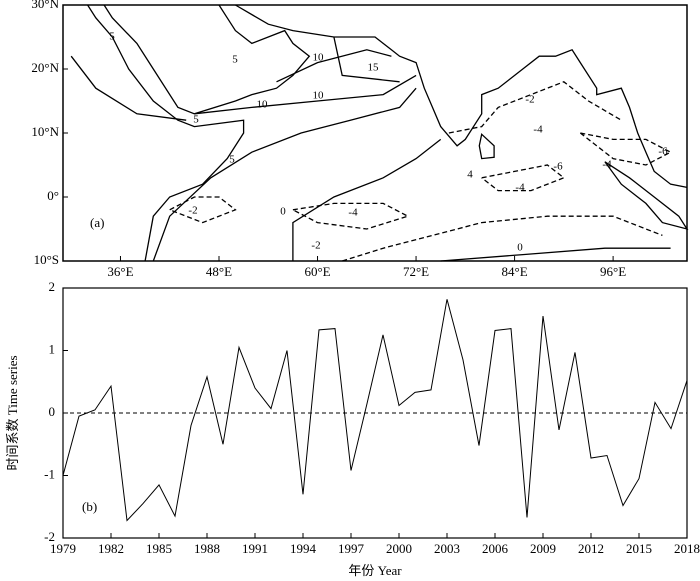  Describe the element at coordinates (159, 548) in the screenshot. I see `x-tick-label: 1985` at that location.